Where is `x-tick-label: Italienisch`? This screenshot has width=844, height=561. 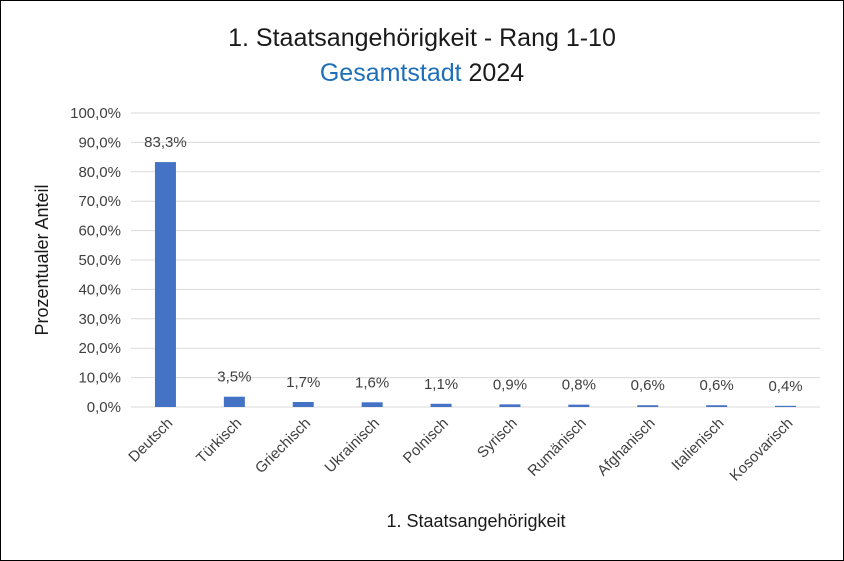 x-tick-label: Italienisch is located at coordinates (697, 444).